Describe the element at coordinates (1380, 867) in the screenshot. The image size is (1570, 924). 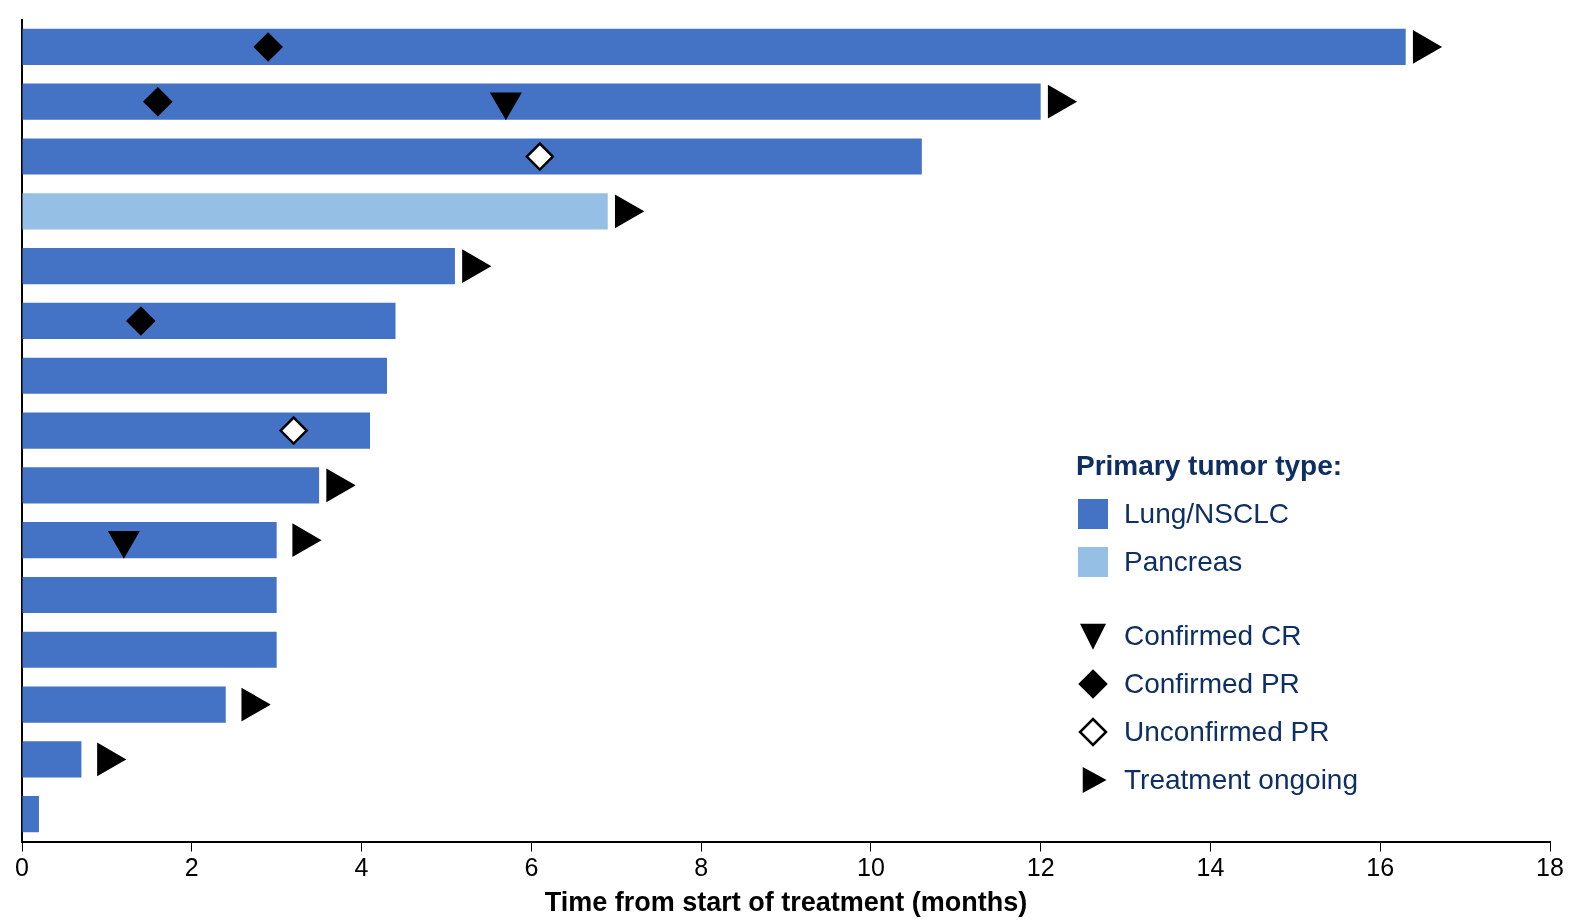
I see `x-tick-label: 16` at that location.